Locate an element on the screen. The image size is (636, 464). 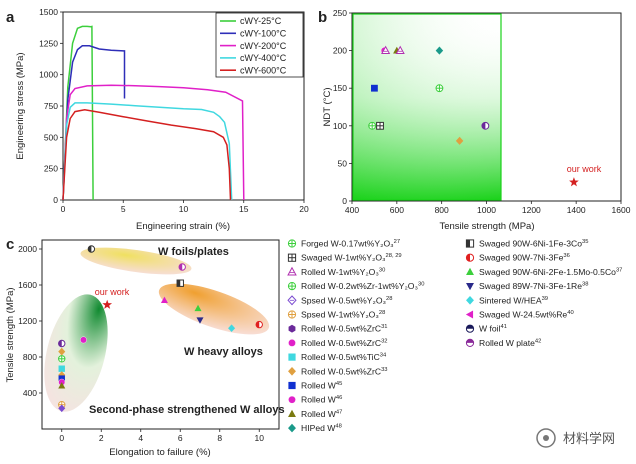
panel-c-legend-label-2: Rolled W-1wt%Y₂O₃30 is located at coordinates (343, 272).